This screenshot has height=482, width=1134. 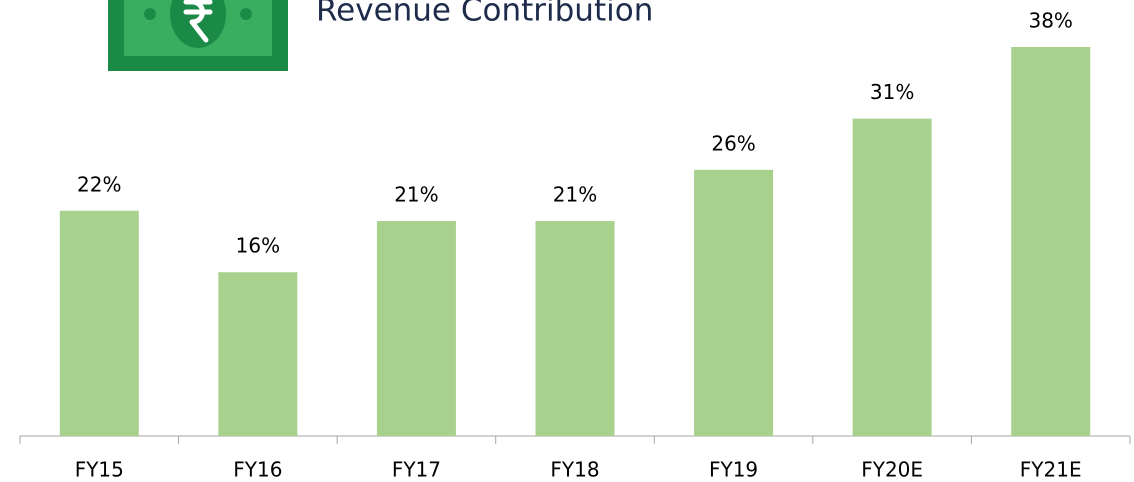 What do you see at coordinates (1051, 470) in the screenshot?
I see `x-tick-label: FY21E` at bounding box center [1051, 470].